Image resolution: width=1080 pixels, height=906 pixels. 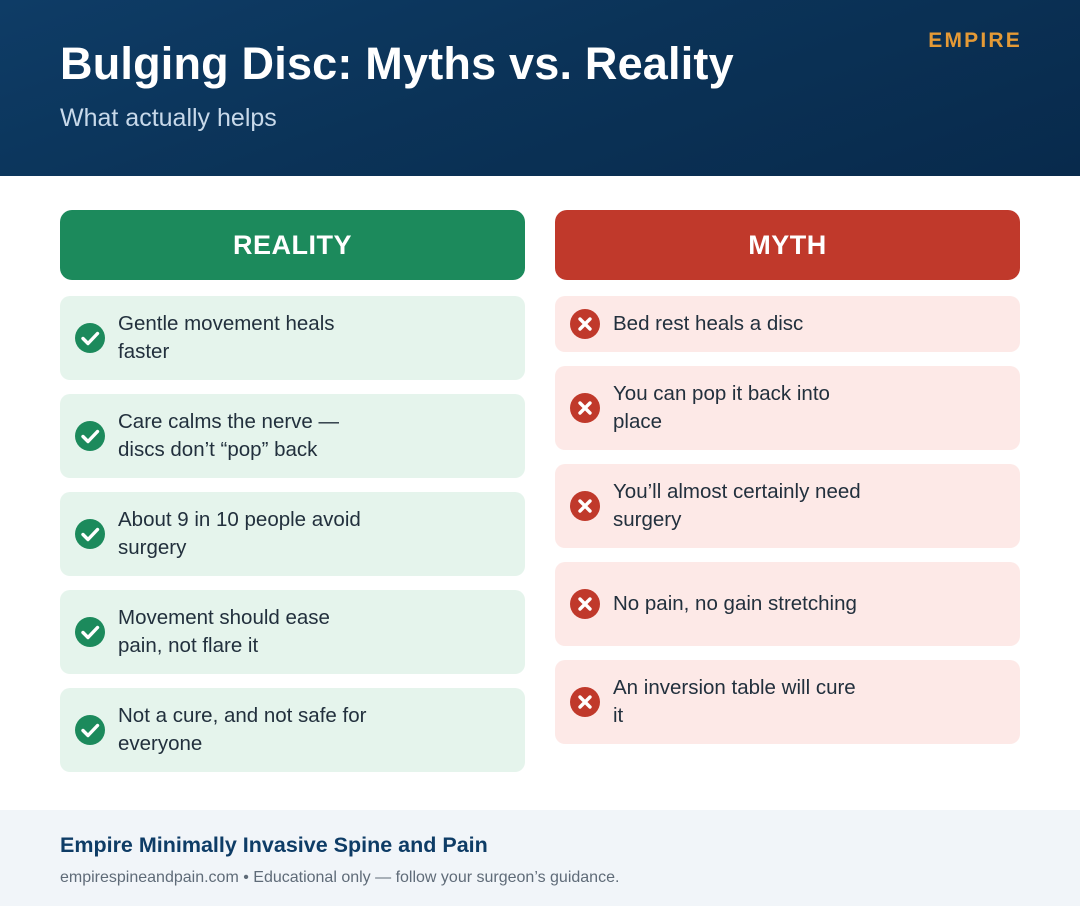 I want to click on reality-card-text: About 9 in 10 people avoid surgery, so click(x=239, y=533).